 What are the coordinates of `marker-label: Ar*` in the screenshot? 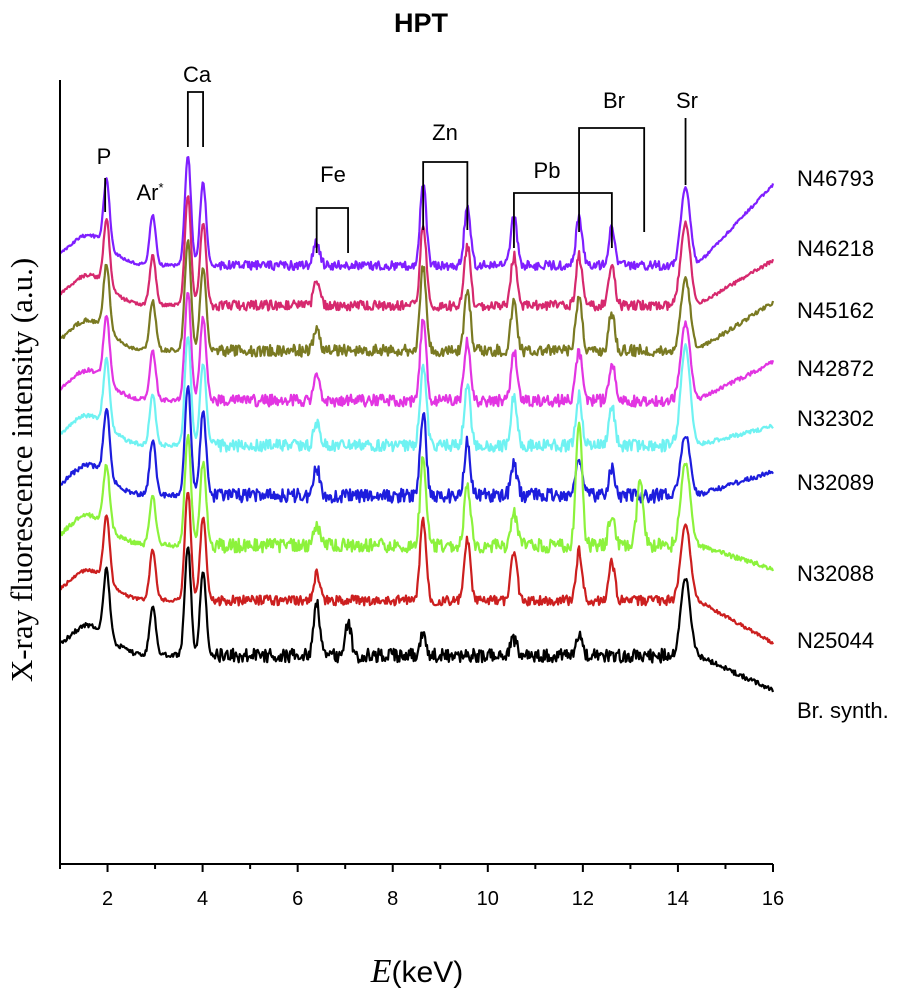 It's located at (149, 192).